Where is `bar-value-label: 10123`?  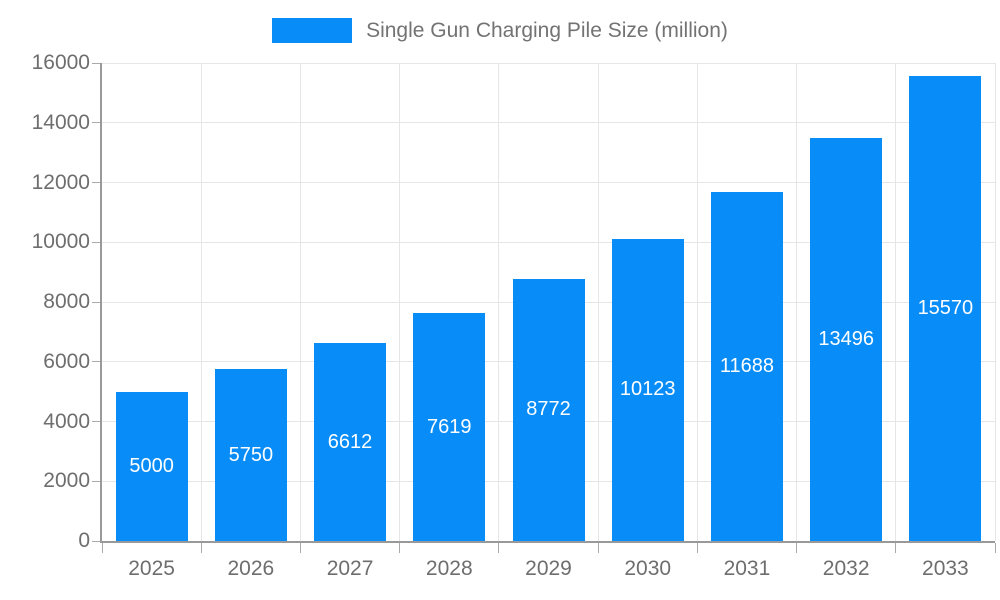 bar-value-label: 10123 is located at coordinates (647, 389).